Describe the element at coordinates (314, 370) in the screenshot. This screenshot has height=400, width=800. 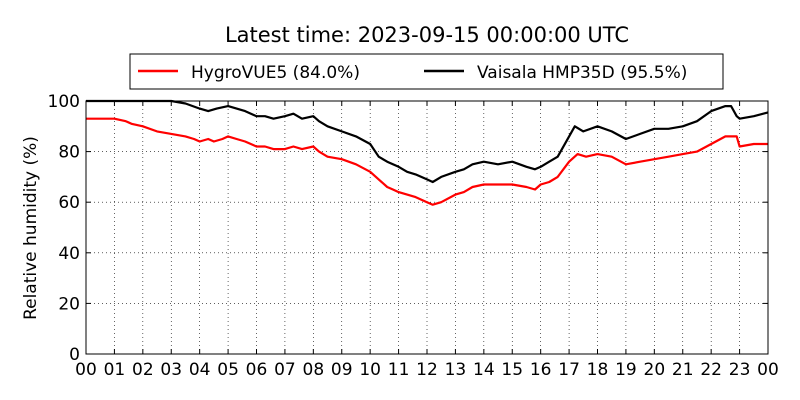
I see `x-tick-label: 08` at that location.